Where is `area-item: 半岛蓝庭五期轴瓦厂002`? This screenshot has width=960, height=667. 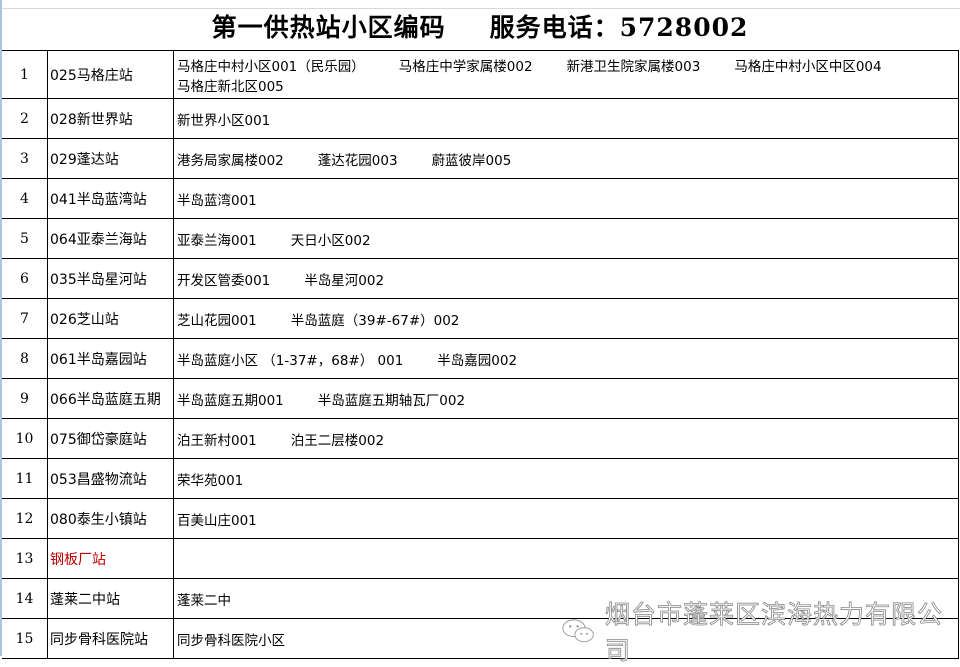
area-item: 半岛蓝庭五期轴瓦厂002 is located at coordinates (391, 400).